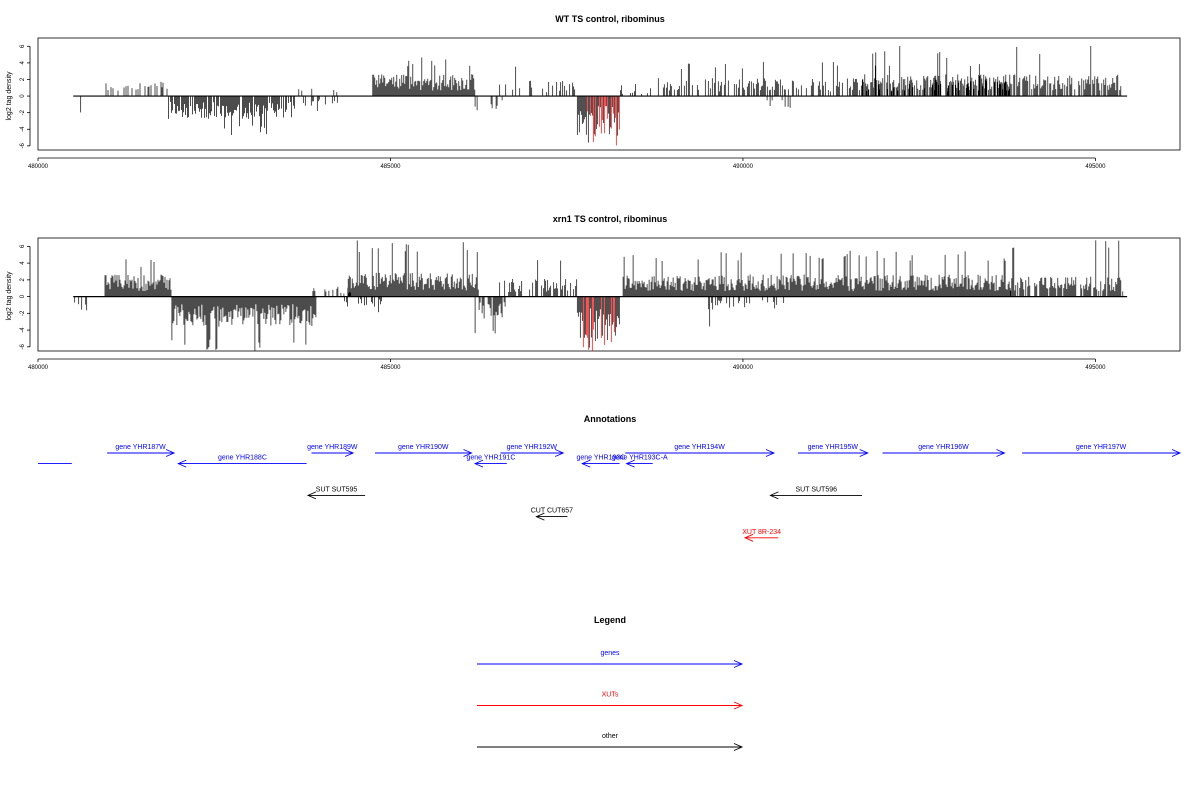 The image size is (1200, 800). I want to click on xrn1-x-axis: 480000 485000 490000 495000, so click(567, 364).